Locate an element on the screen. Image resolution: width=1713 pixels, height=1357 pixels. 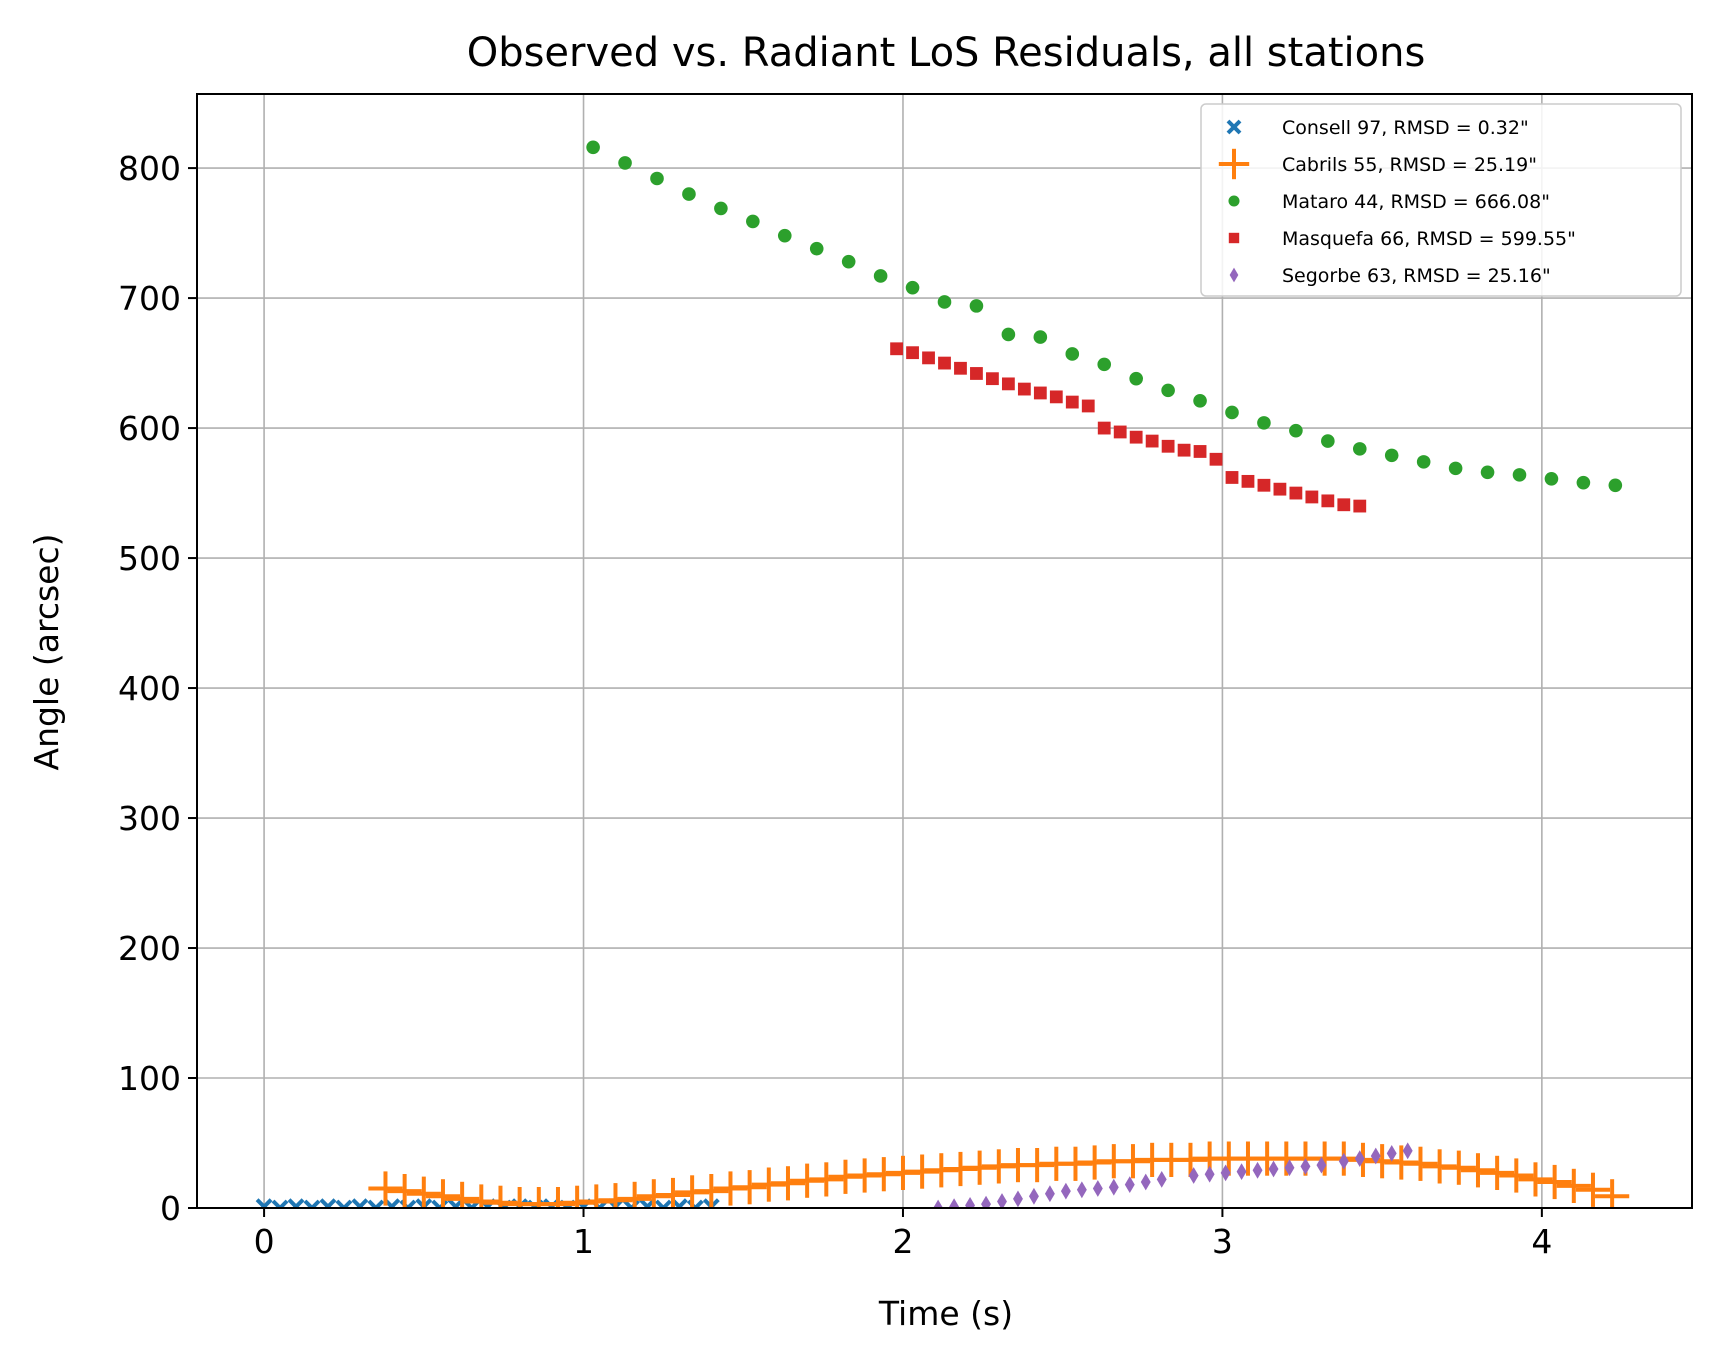
legend-markers is located at coordinates (1234, 201).